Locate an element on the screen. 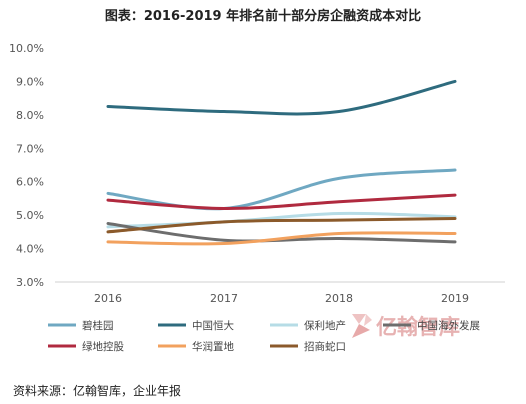 This screenshot has width=526, height=404. legend-item: 绿地控股 is located at coordinates (86, 346).